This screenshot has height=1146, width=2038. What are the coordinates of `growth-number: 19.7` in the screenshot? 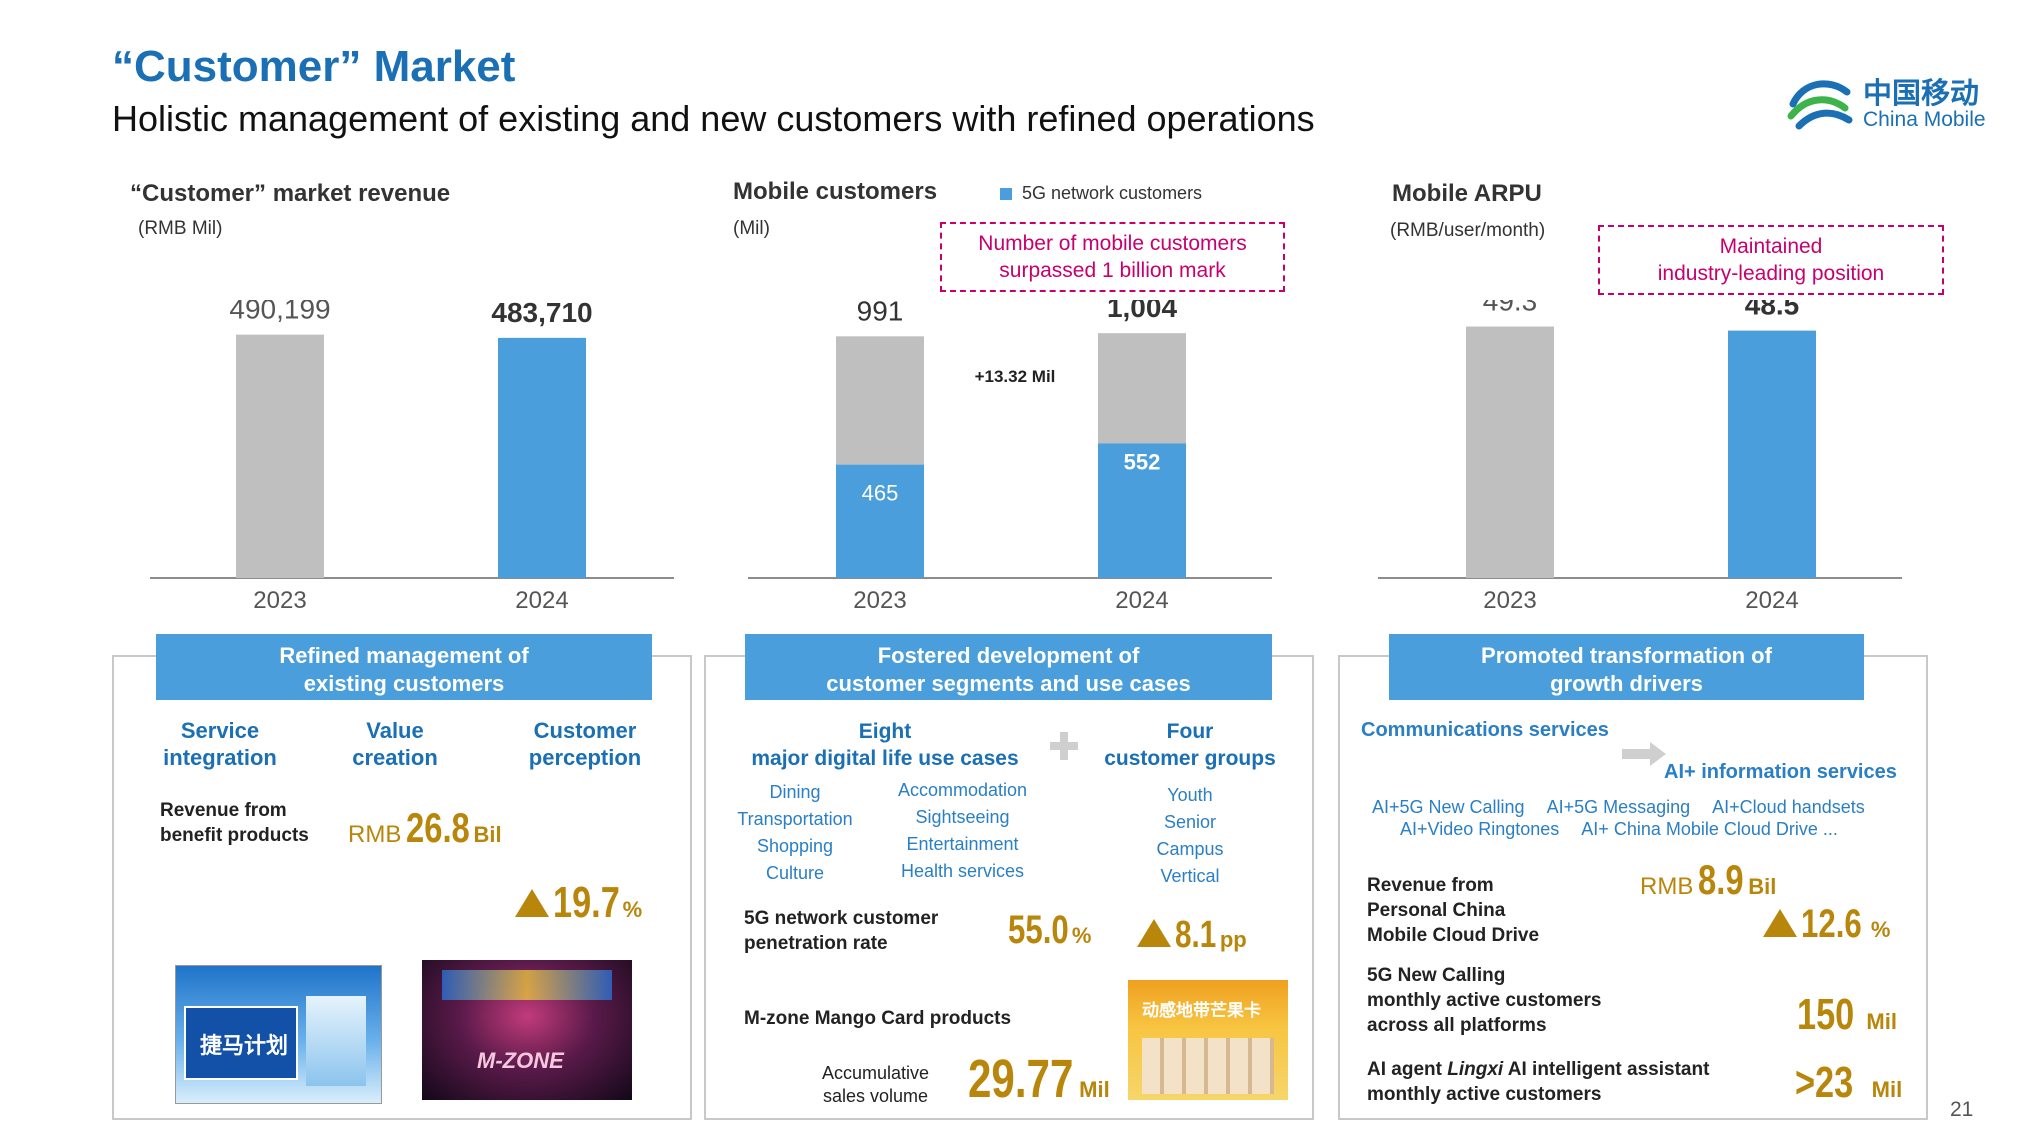 It's located at (586, 902).